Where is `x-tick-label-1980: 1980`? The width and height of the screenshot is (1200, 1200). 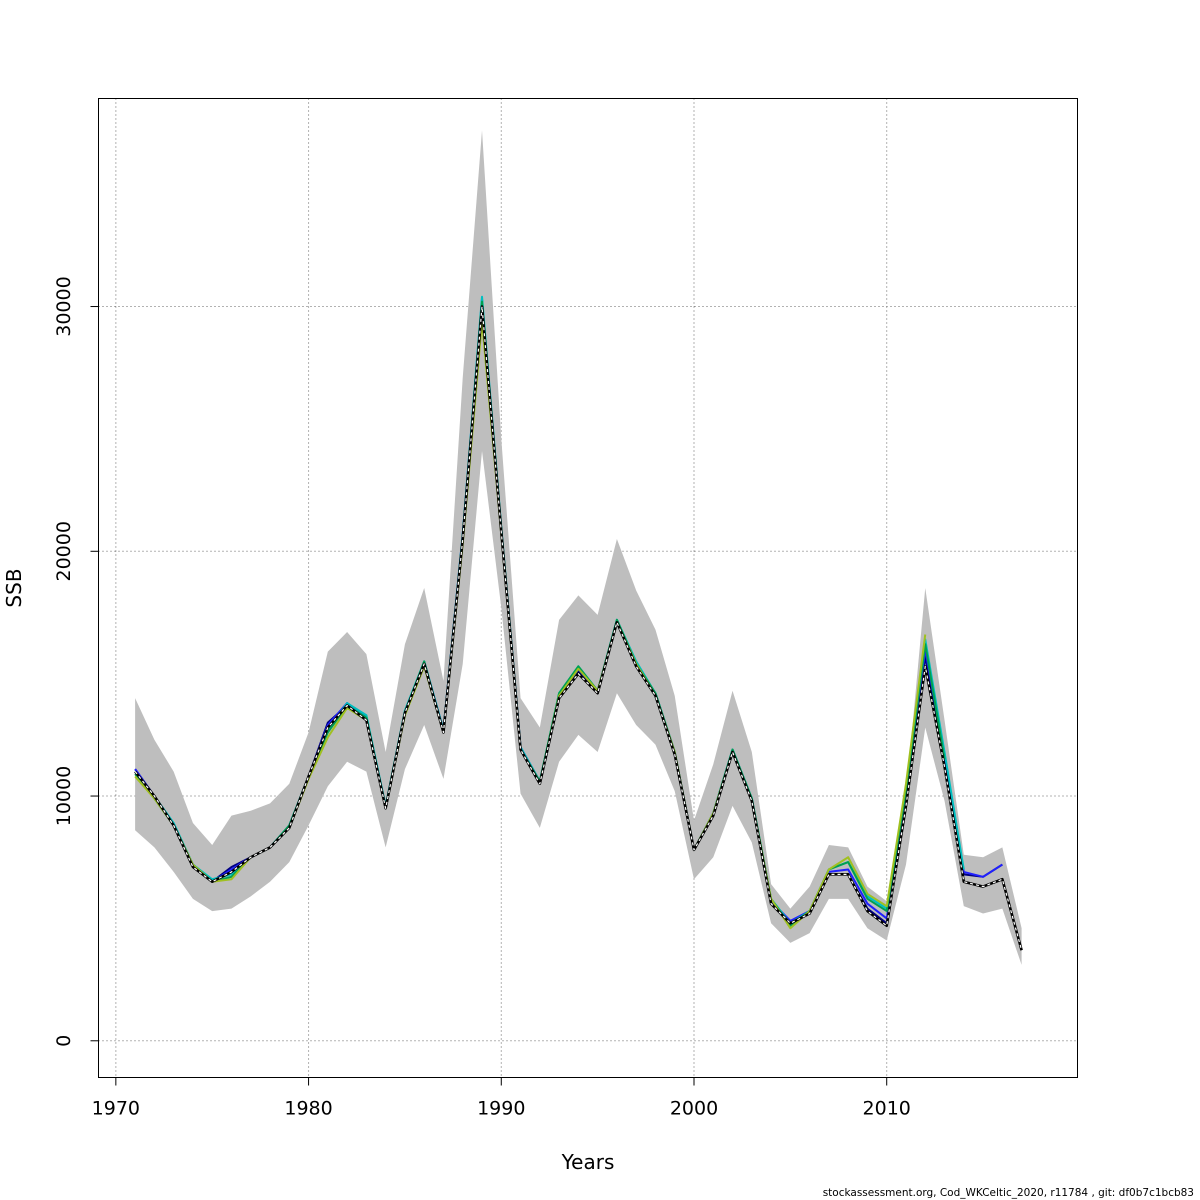
x-tick-label-1980: 1980 is located at coordinates (308, 1109).